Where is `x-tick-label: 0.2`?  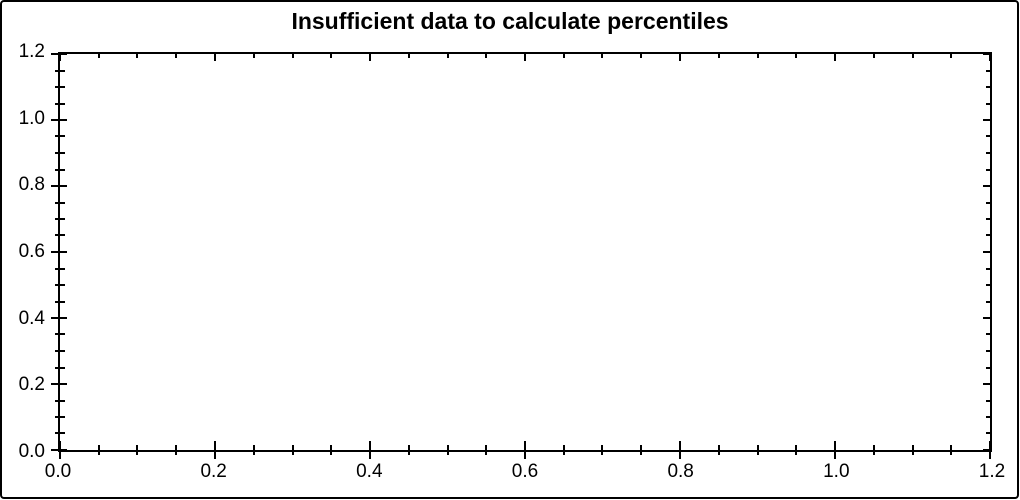
x-tick-label: 0.2 is located at coordinates (213, 471).